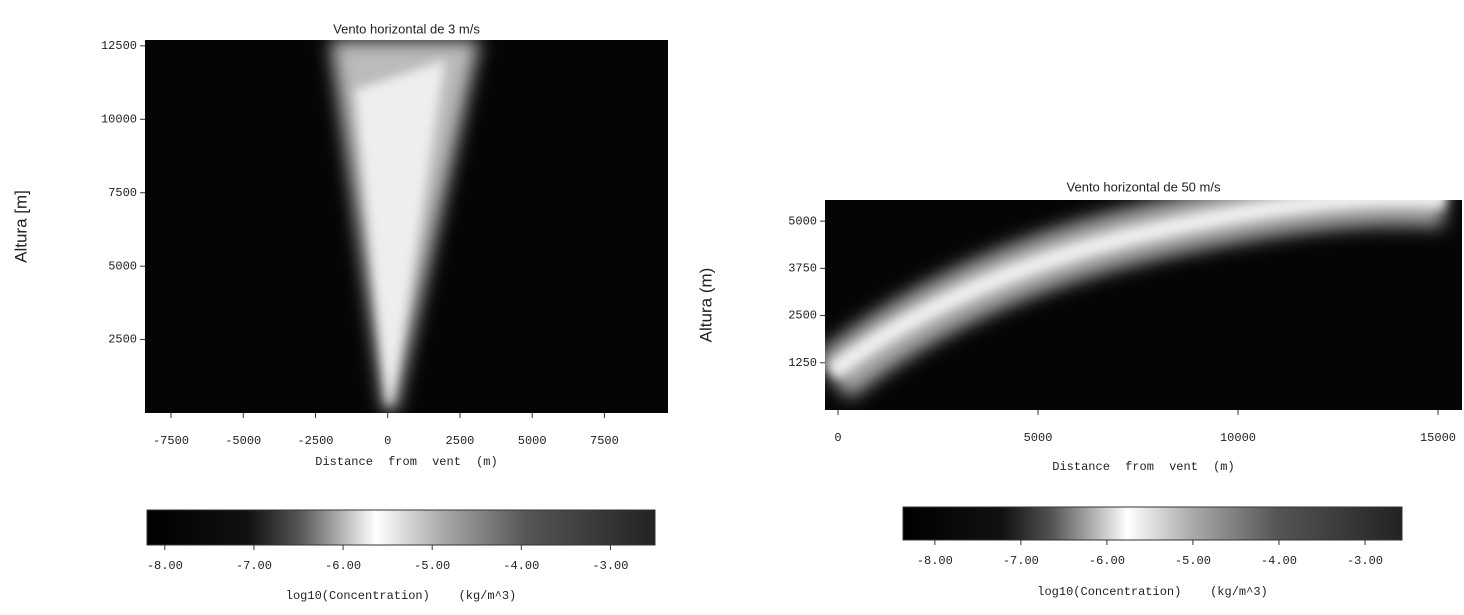 This screenshot has width=1464, height=615. I want to click on y-axis-label: Altura [m], so click(20, 226).